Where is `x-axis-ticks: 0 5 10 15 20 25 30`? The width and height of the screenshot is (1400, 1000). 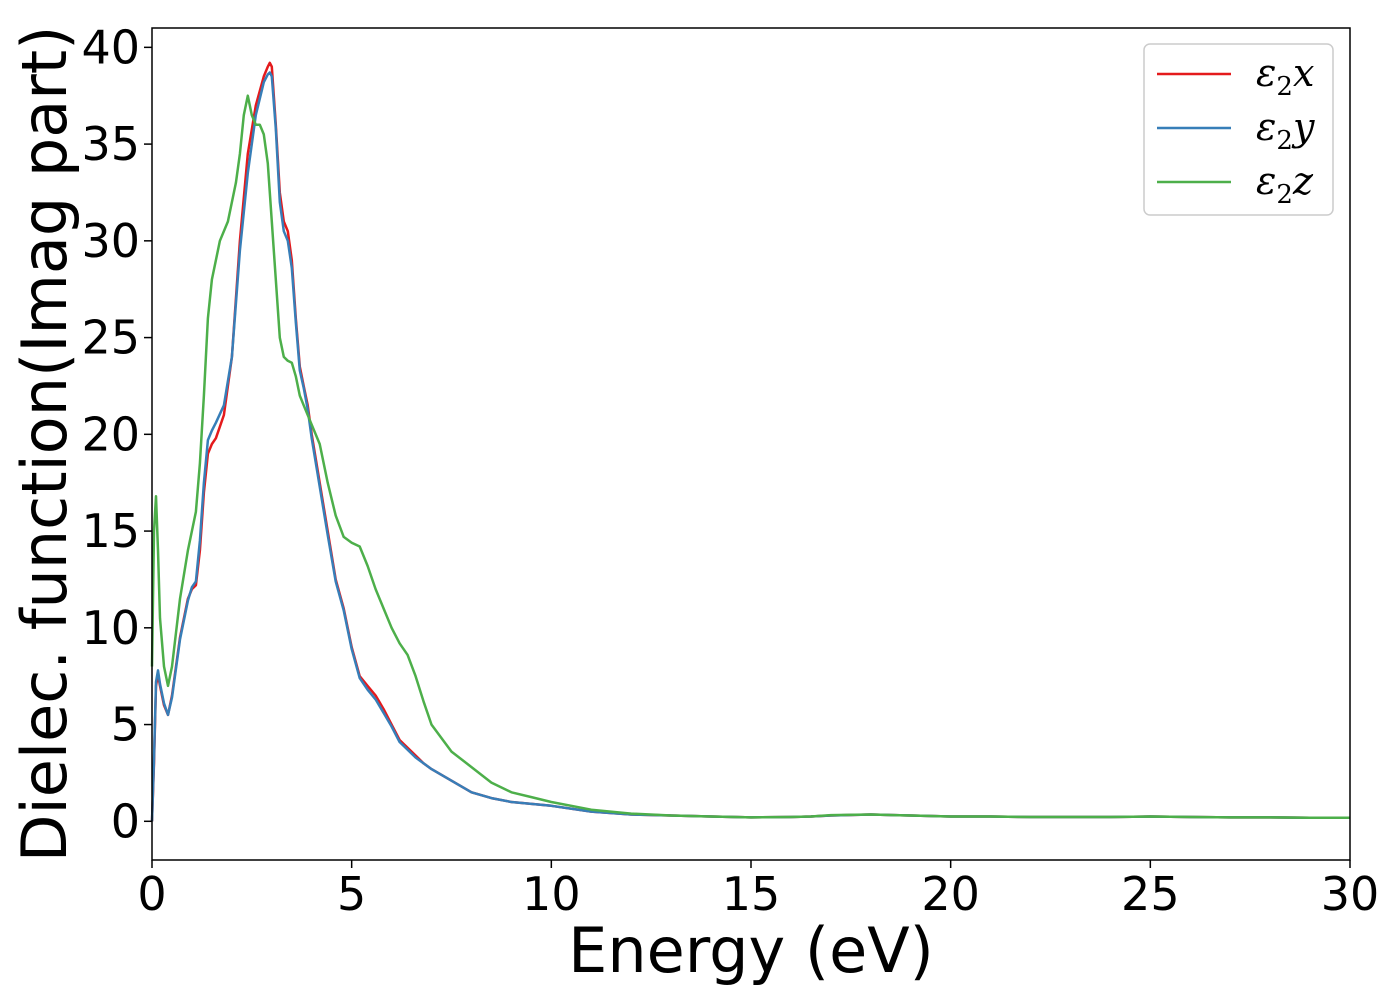
x-axis-ticks: 0 5 10 15 20 25 30 is located at coordinates (758, 890).